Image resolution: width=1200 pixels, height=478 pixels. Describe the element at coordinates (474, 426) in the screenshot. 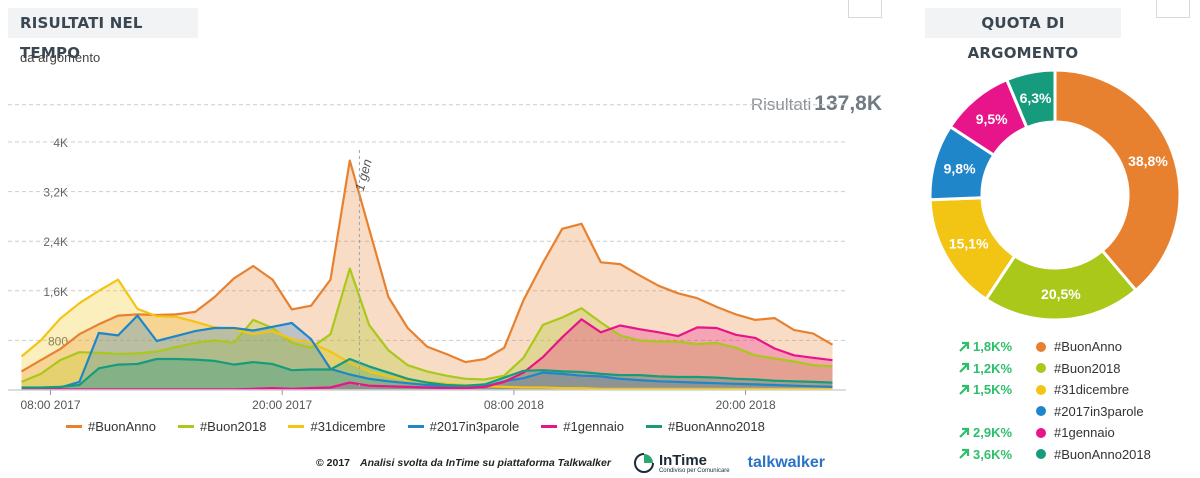

I see `legend-label: #2017in3parole` at that location.